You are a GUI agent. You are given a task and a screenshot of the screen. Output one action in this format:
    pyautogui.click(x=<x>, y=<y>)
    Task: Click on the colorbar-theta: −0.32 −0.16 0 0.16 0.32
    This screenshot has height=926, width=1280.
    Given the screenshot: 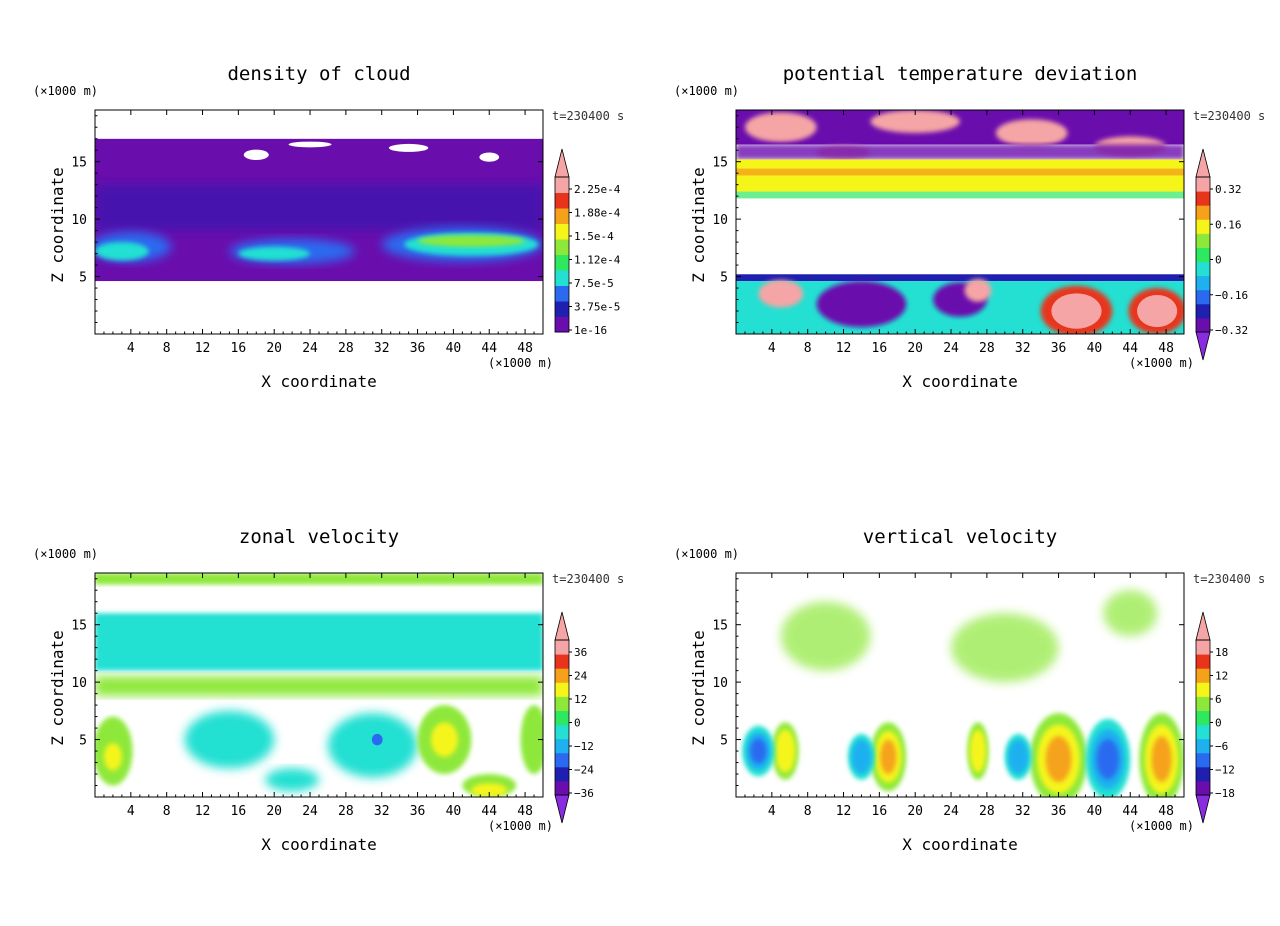 What is the action you would take?
    pyautogui.click(x=1221, y=254)
    